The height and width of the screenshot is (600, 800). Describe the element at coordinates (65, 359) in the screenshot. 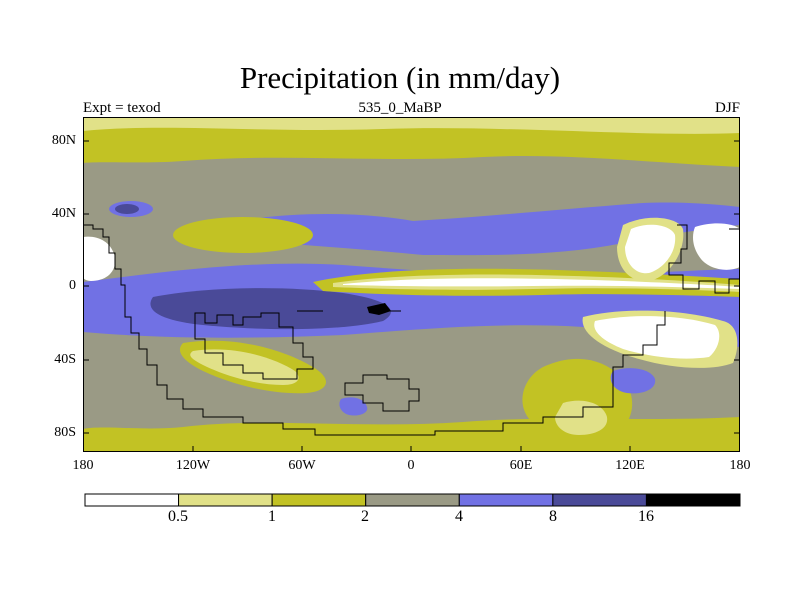

I see `lat-tick-label: 40S` at that location.